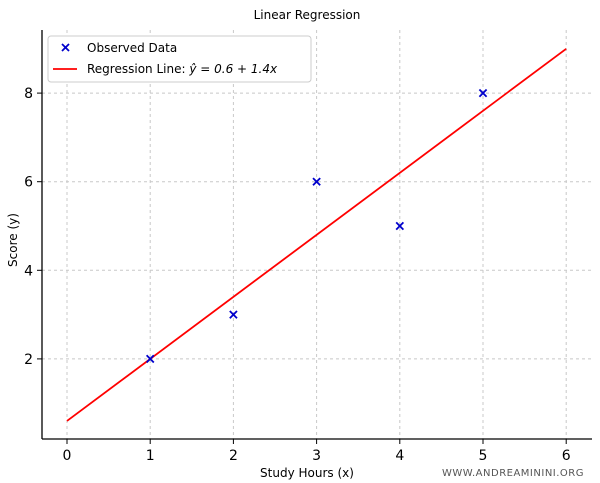  What do you see at coordinates (28, 271) in the screenshot?
I see `y-tick-label: 4` at bounding box center [28, 271].